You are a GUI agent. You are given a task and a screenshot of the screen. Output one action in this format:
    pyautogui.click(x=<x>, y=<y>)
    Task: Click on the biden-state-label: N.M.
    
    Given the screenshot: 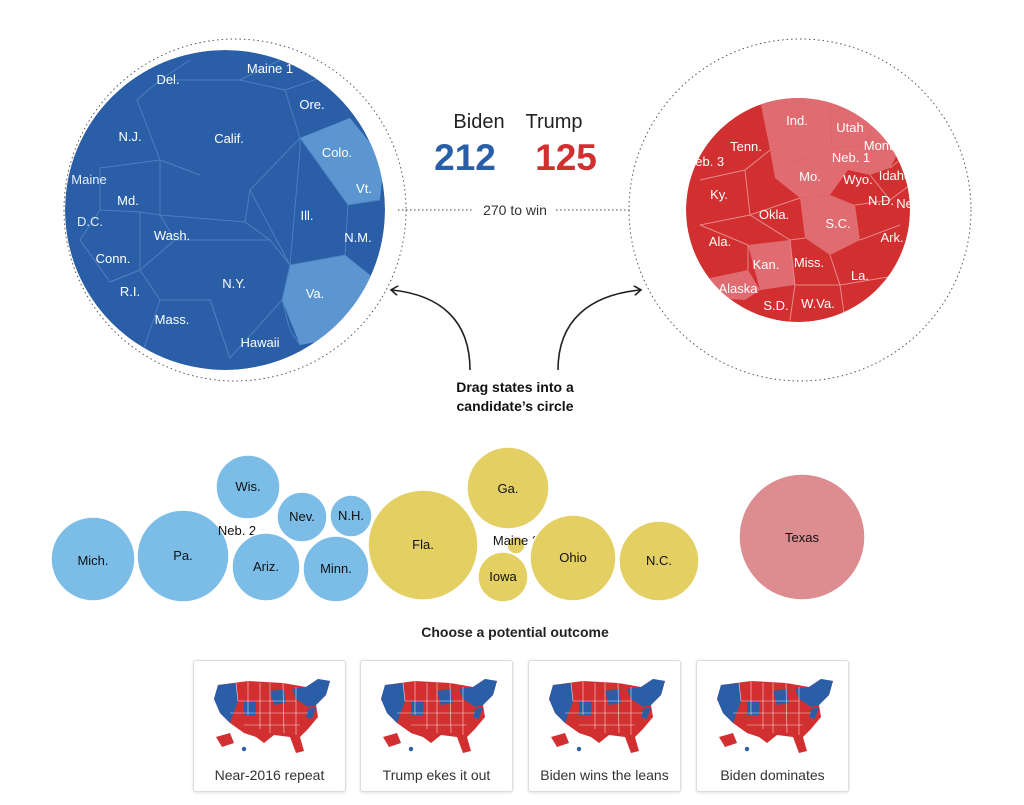 What is the action you would take?
    pyautogui.click(x=357, y=237)
    